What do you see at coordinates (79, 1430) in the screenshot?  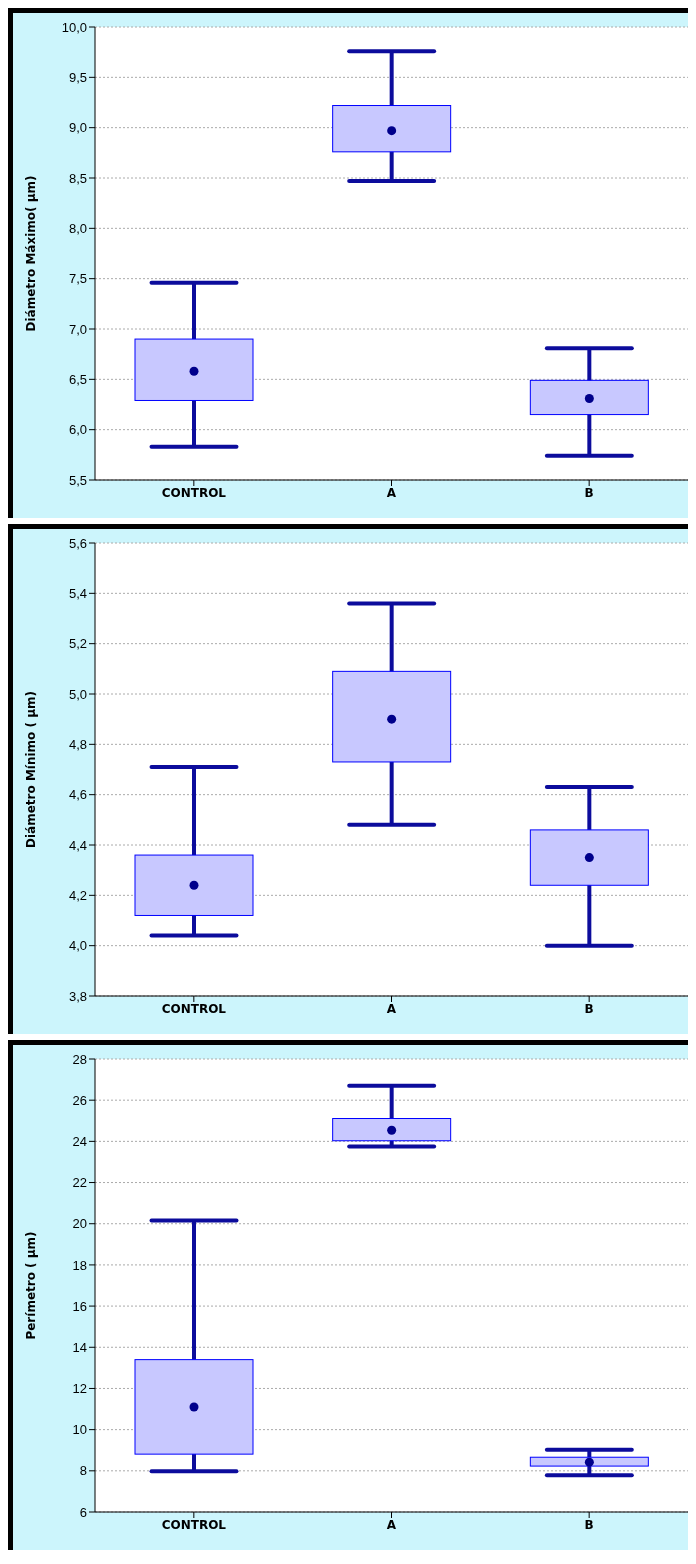 I see `y-tick-label: 10` at bounding box center [79, 1430].